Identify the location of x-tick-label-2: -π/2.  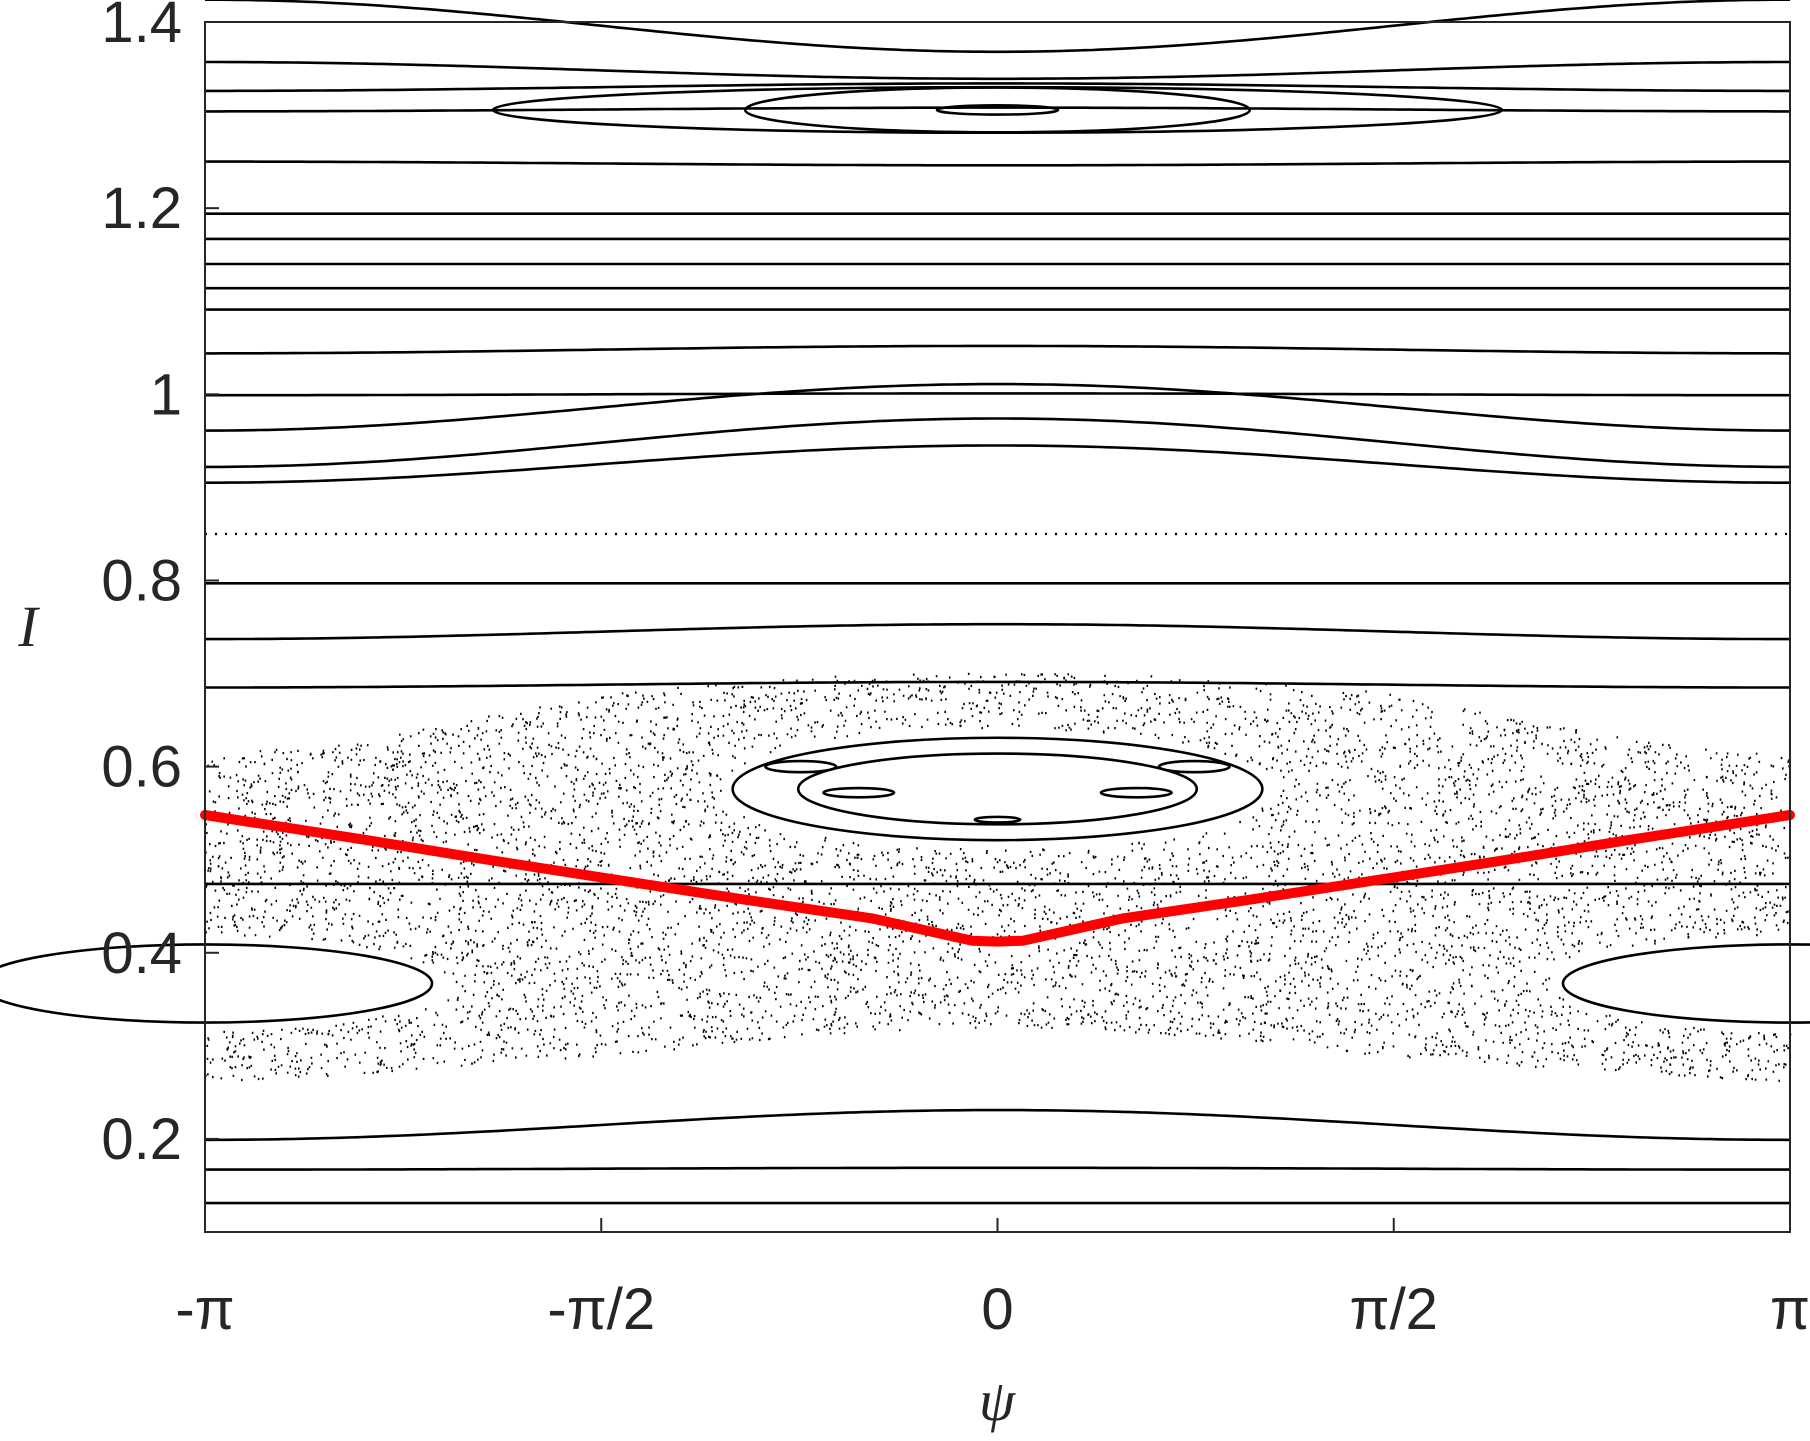
(601, 1309).